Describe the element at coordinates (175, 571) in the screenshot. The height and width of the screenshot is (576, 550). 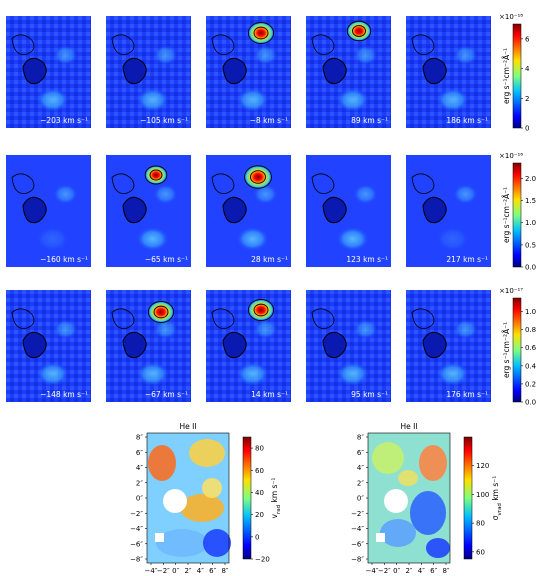
I see `x-tick-label: 0″` at that location.